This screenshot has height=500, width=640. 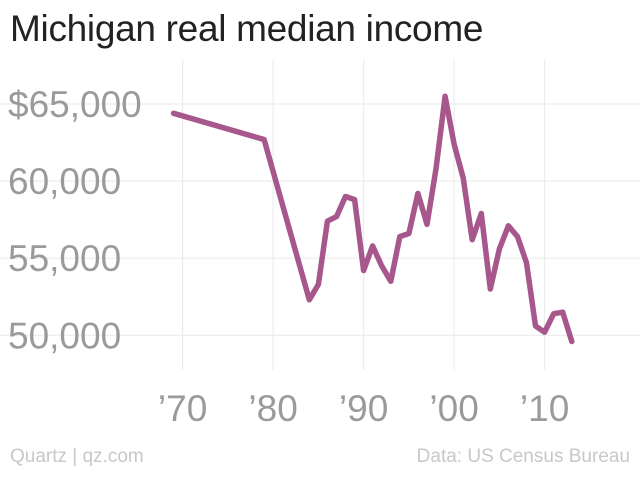 I want to click on y-tick-label: 60,000, so click(x=64, y=181).